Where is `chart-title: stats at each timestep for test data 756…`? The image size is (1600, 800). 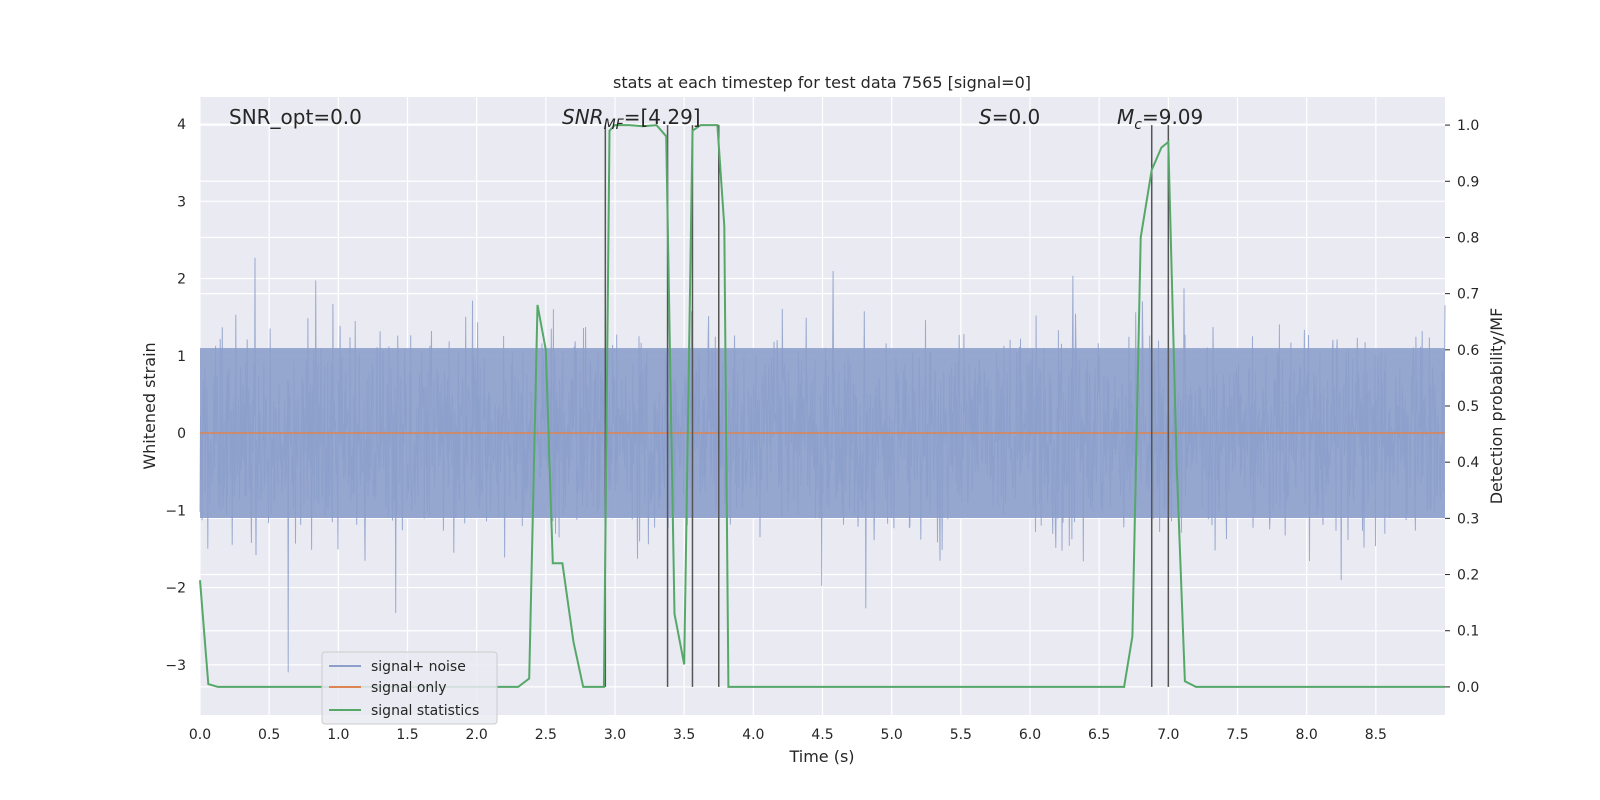
chart-title: stats at each timestep for test data 756… is located at coordinates (822, 82).